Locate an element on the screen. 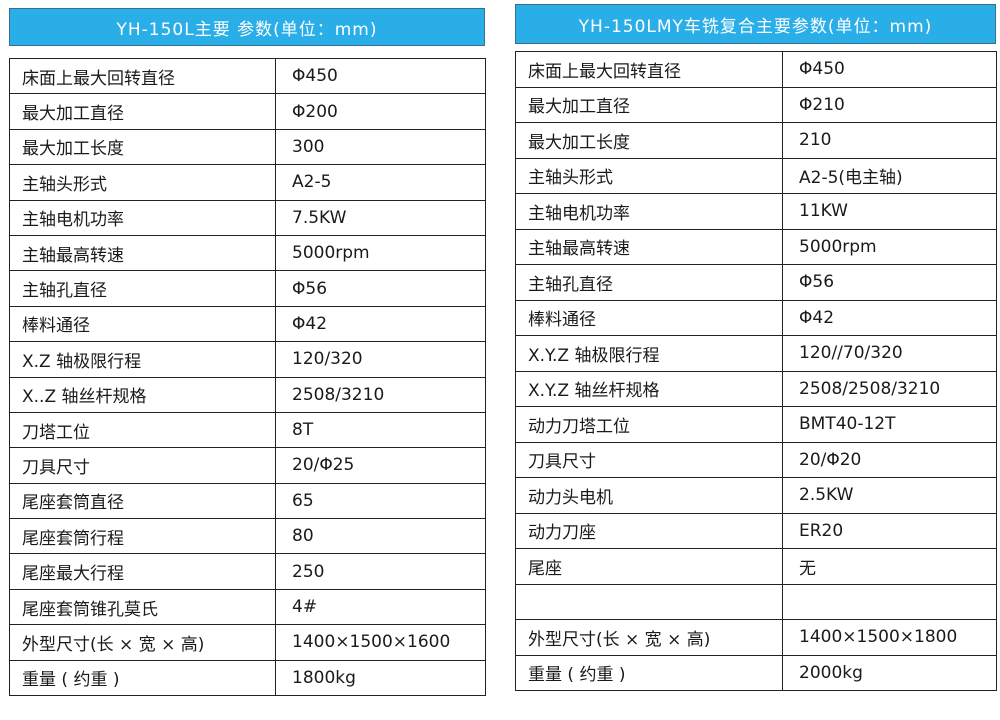 This screenshot has height=720, width=1000. spec-value: 7.5KW is located at coordinates (380, 217).